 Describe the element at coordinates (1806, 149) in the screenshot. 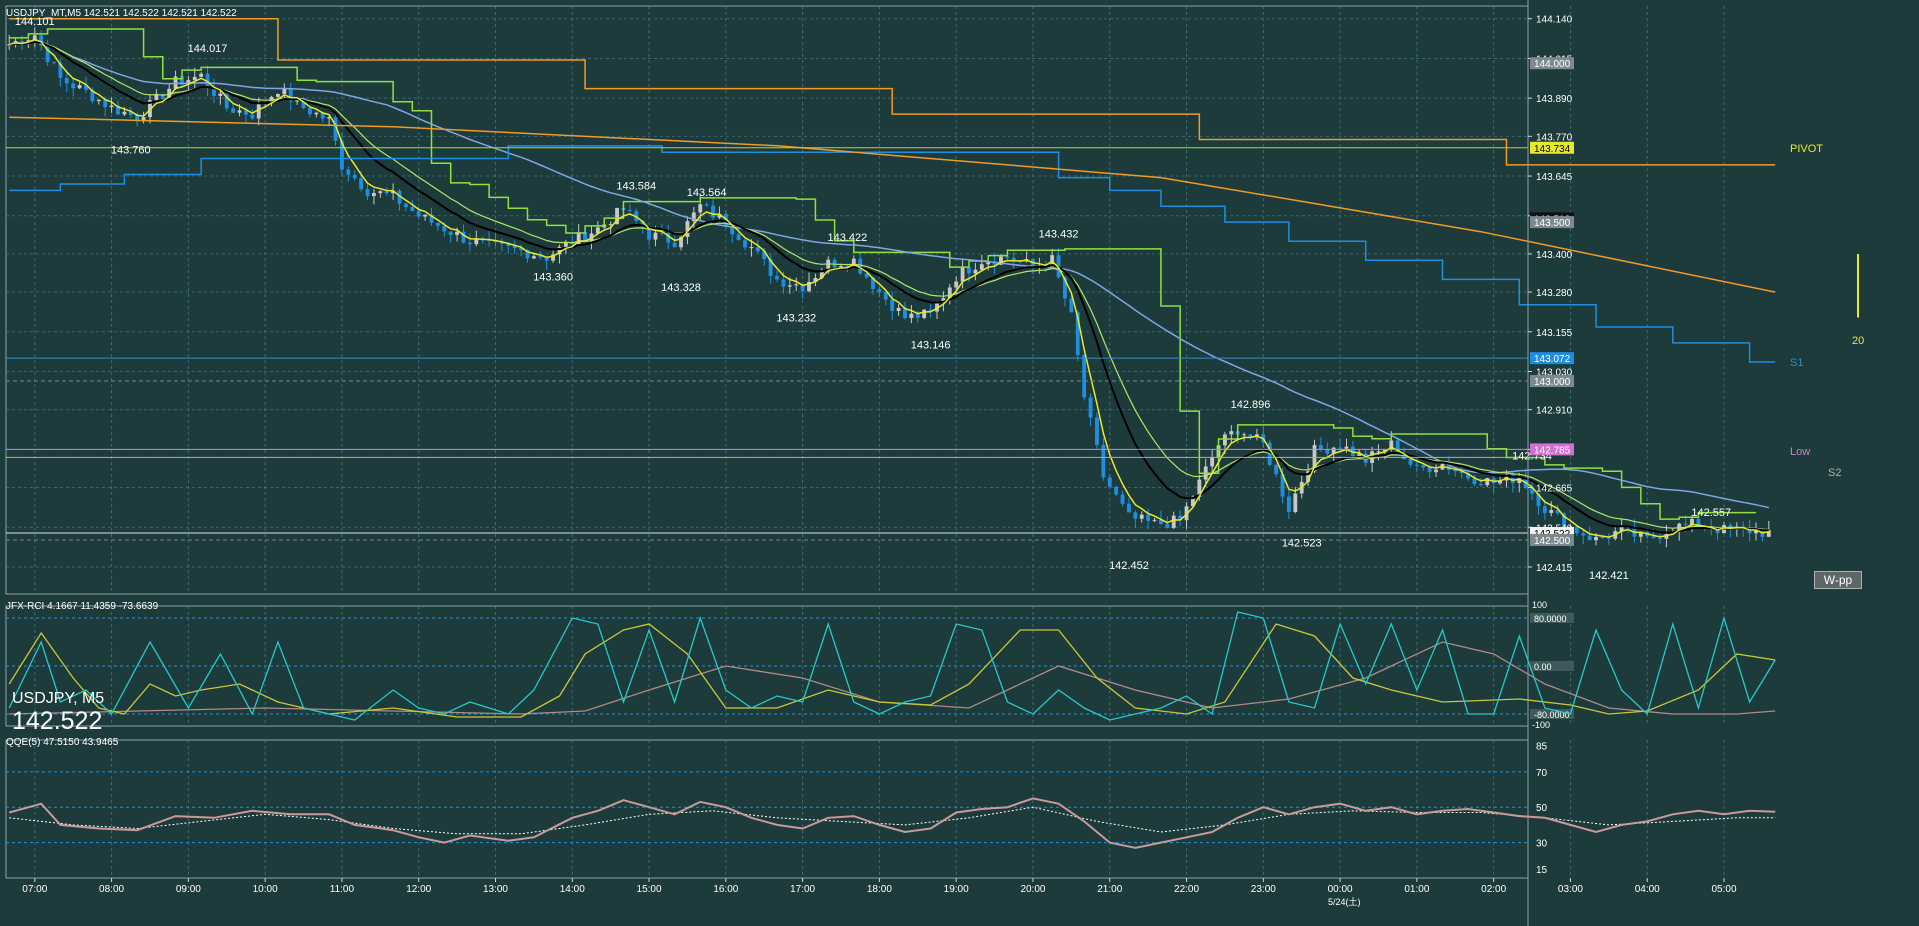

I see `pivot-label: PIVOT` at that location.